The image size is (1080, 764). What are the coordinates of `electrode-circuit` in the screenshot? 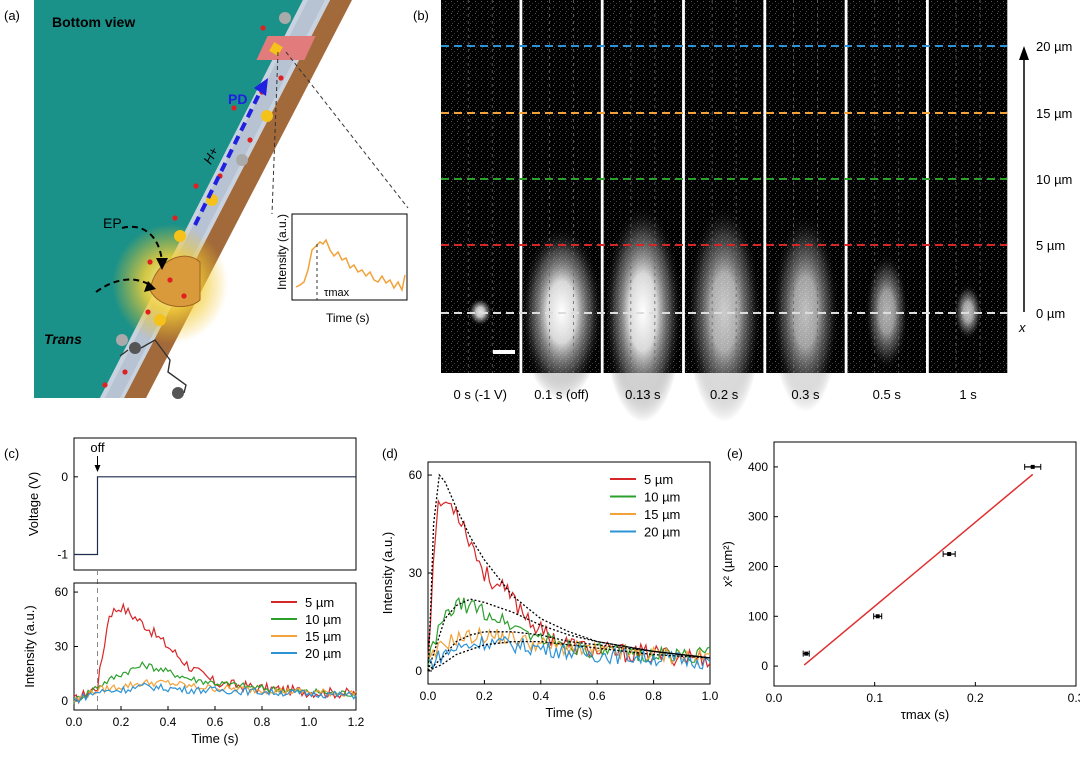 It's located at (153, 369).